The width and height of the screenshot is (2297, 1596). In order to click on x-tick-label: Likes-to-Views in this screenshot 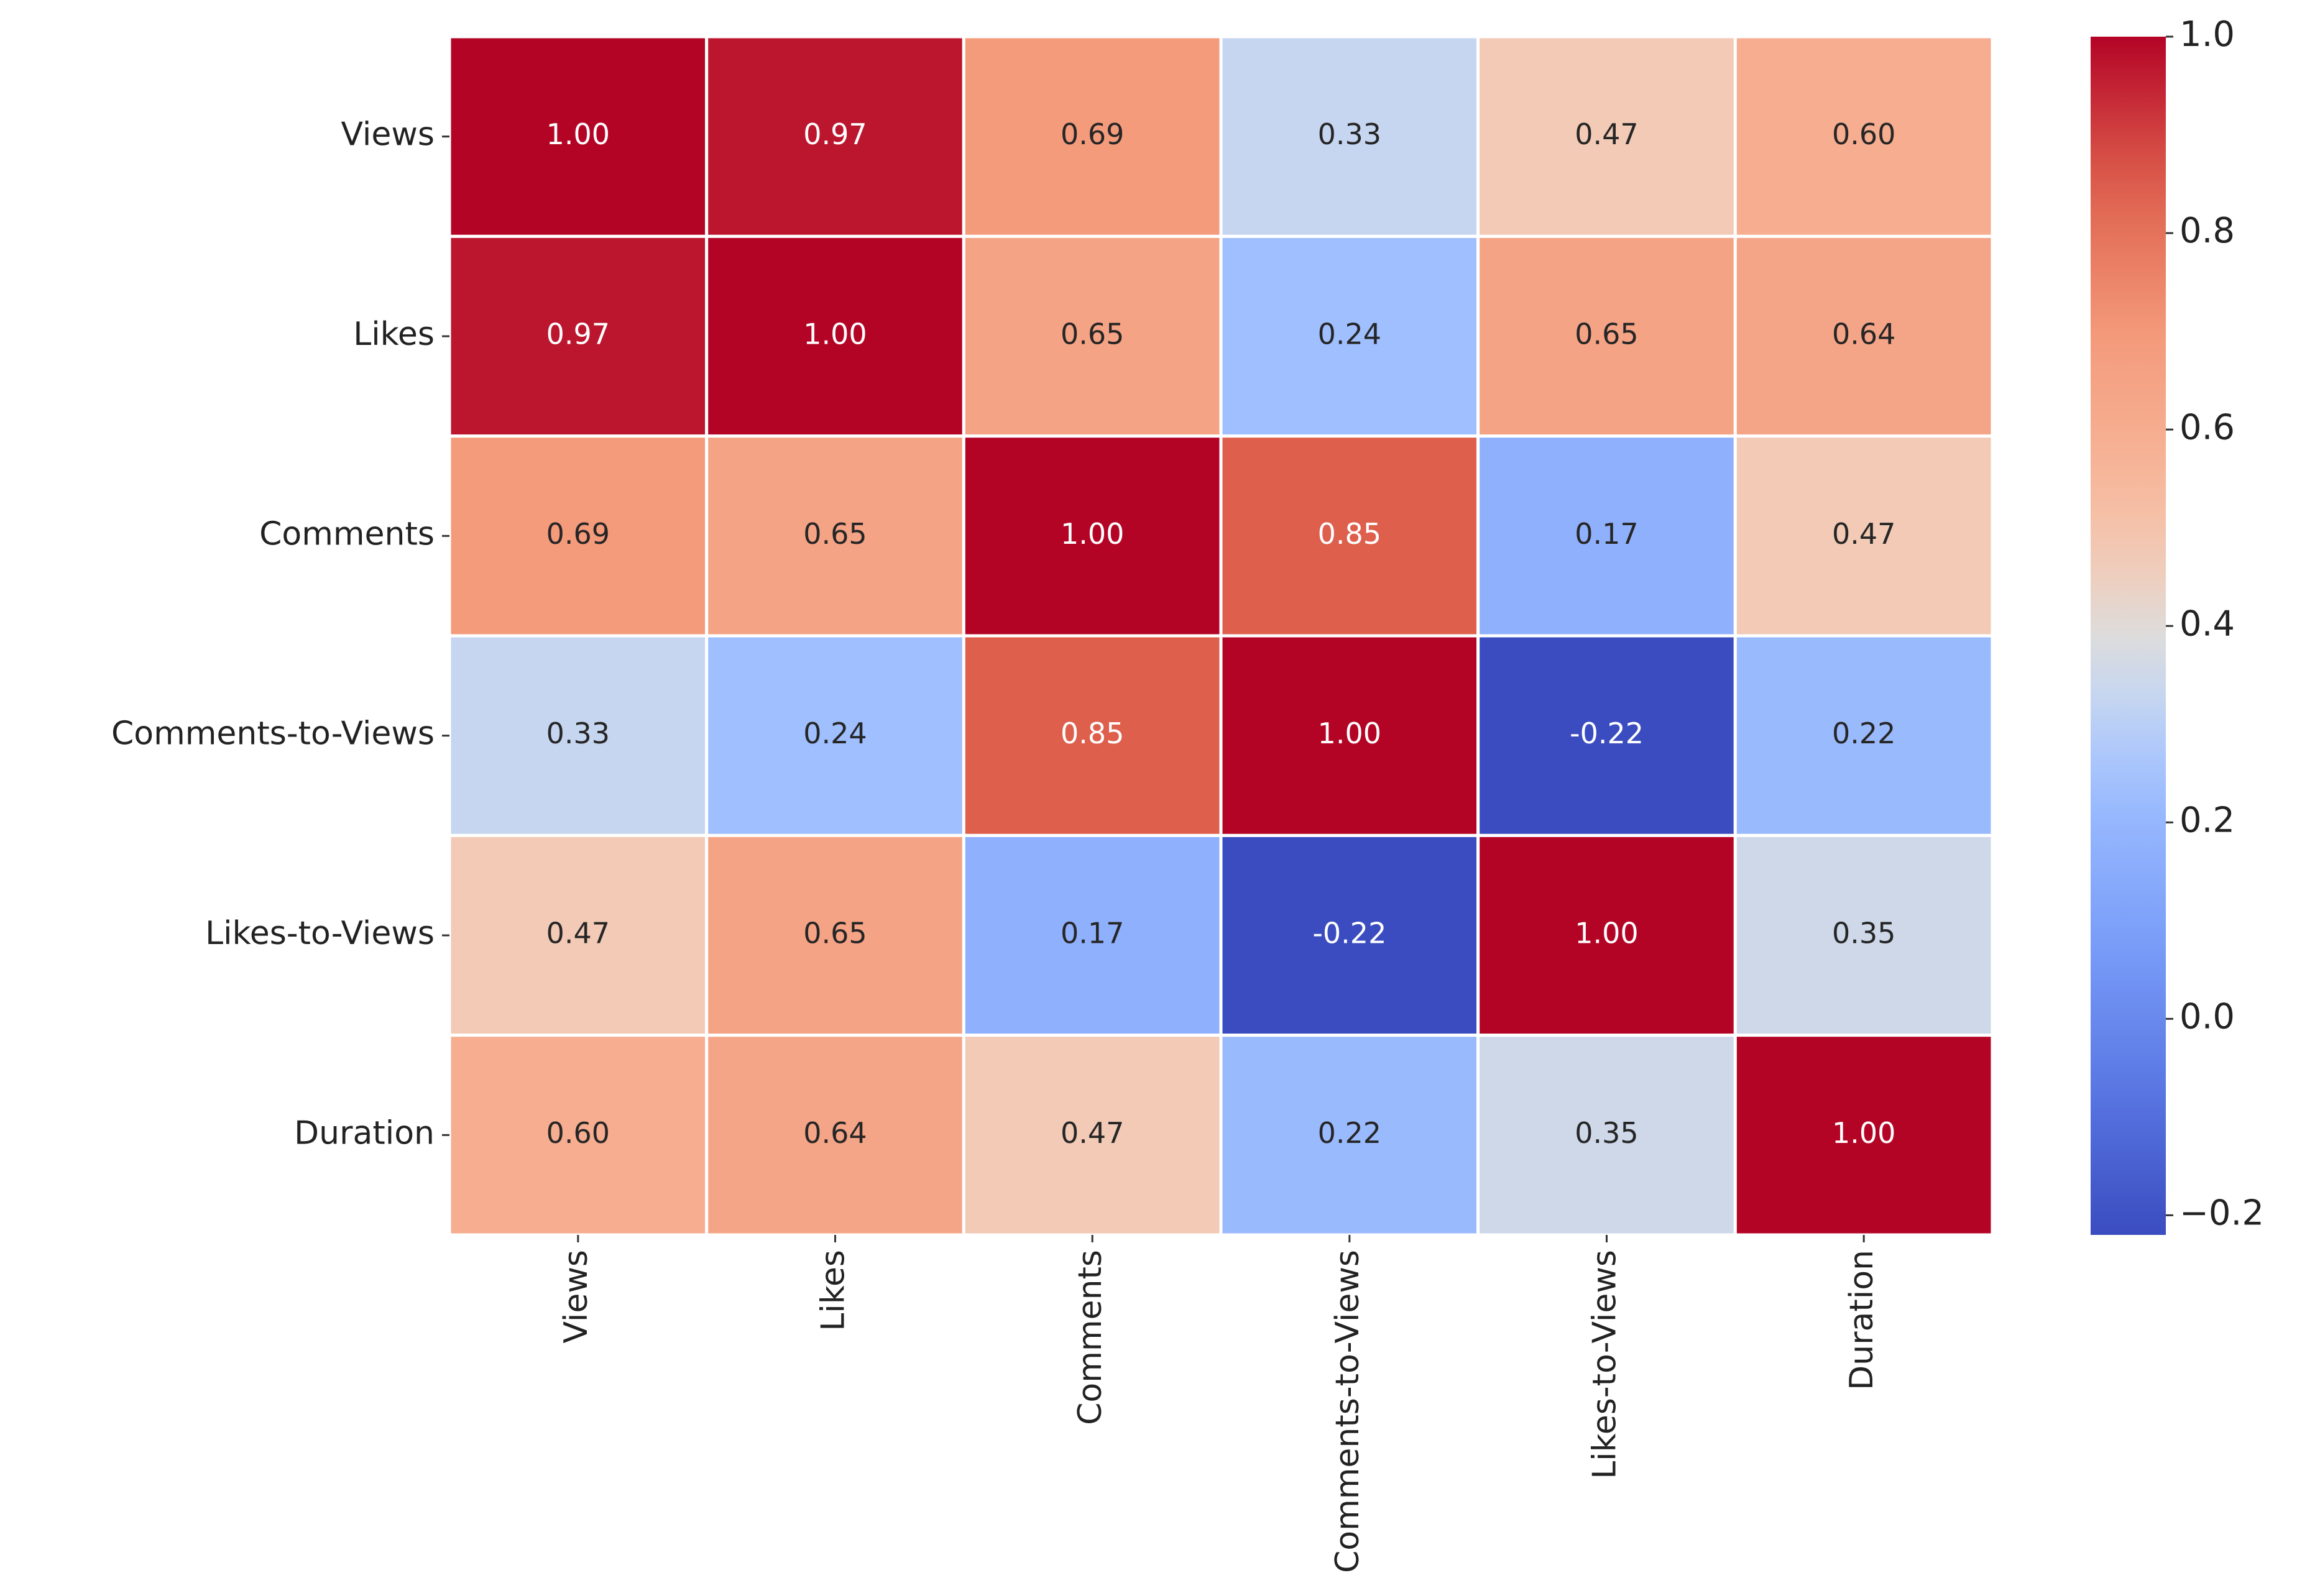, I will do `click(1605, 1364)`.